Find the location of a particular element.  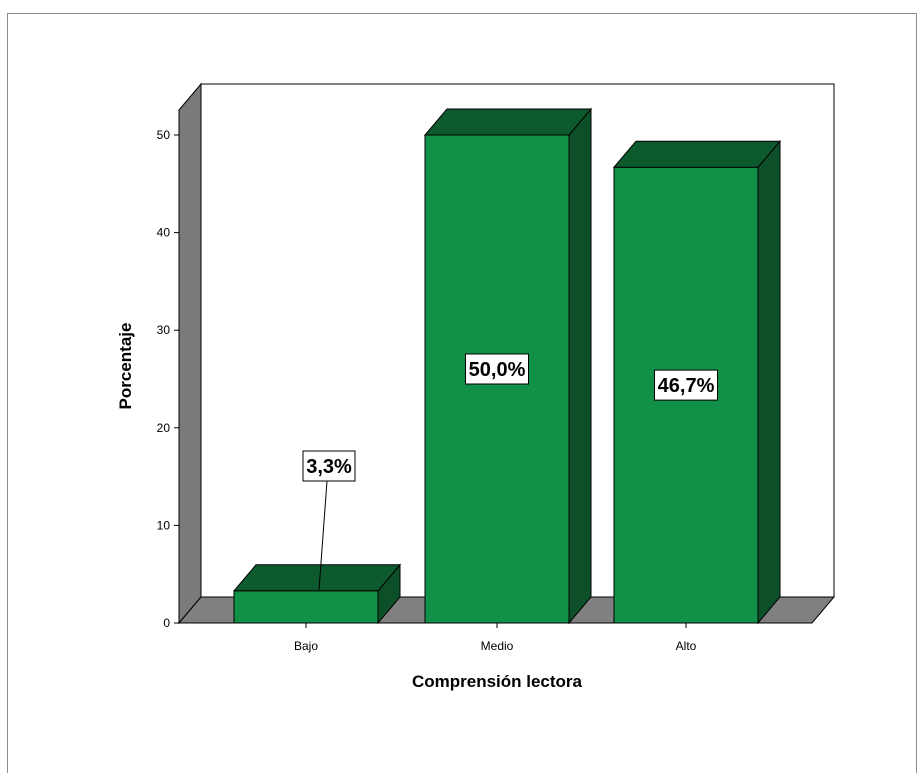

data-label: 3,3% is located at coordinates (329, 467).